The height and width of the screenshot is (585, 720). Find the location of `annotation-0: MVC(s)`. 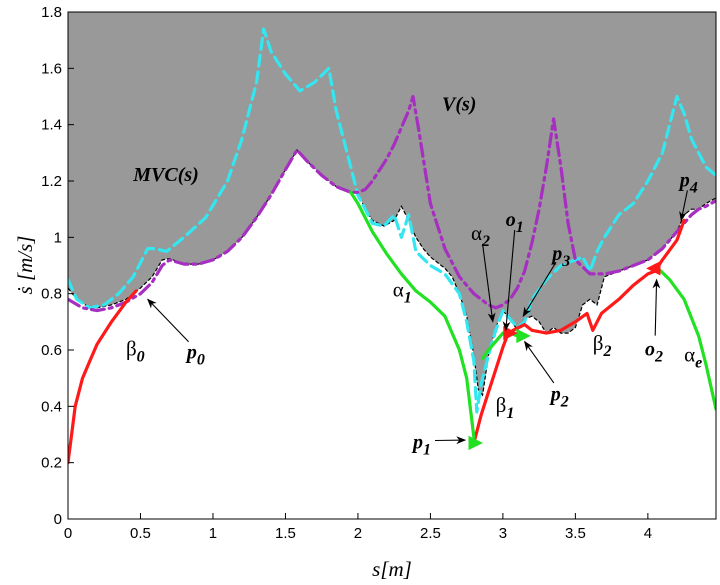

annotation-0: MVC(s) is located at coordinates (165, 175).